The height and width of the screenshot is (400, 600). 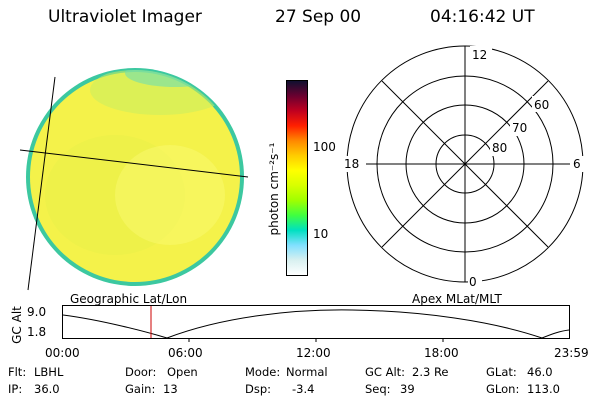 I want to click on altitude-tick-9: 9.0, so click(x=37, y=312).